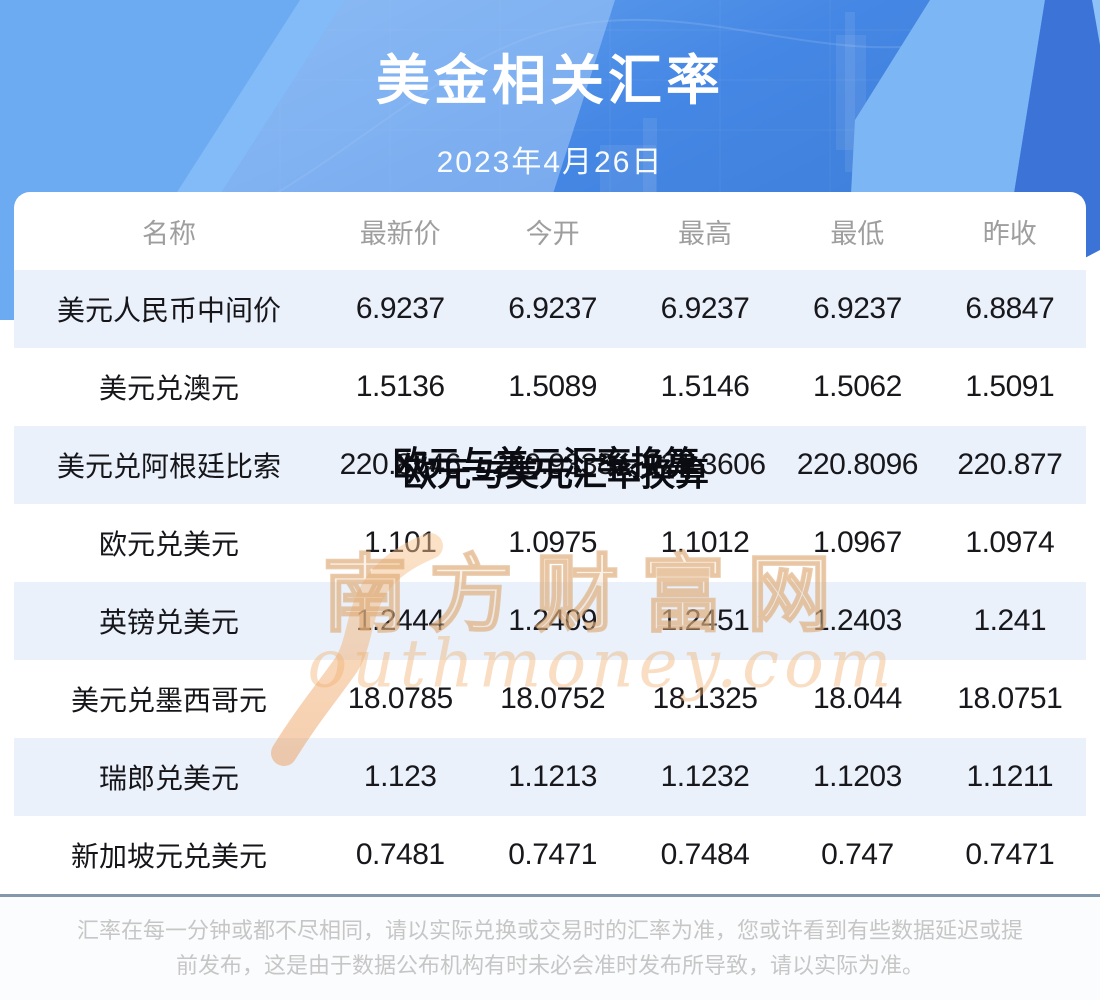  What do you see at coordinates (168, 856) in the screenshot?
I see `cell-pair-name: 新加坡元兑美元` at bounding box center [168, 856].